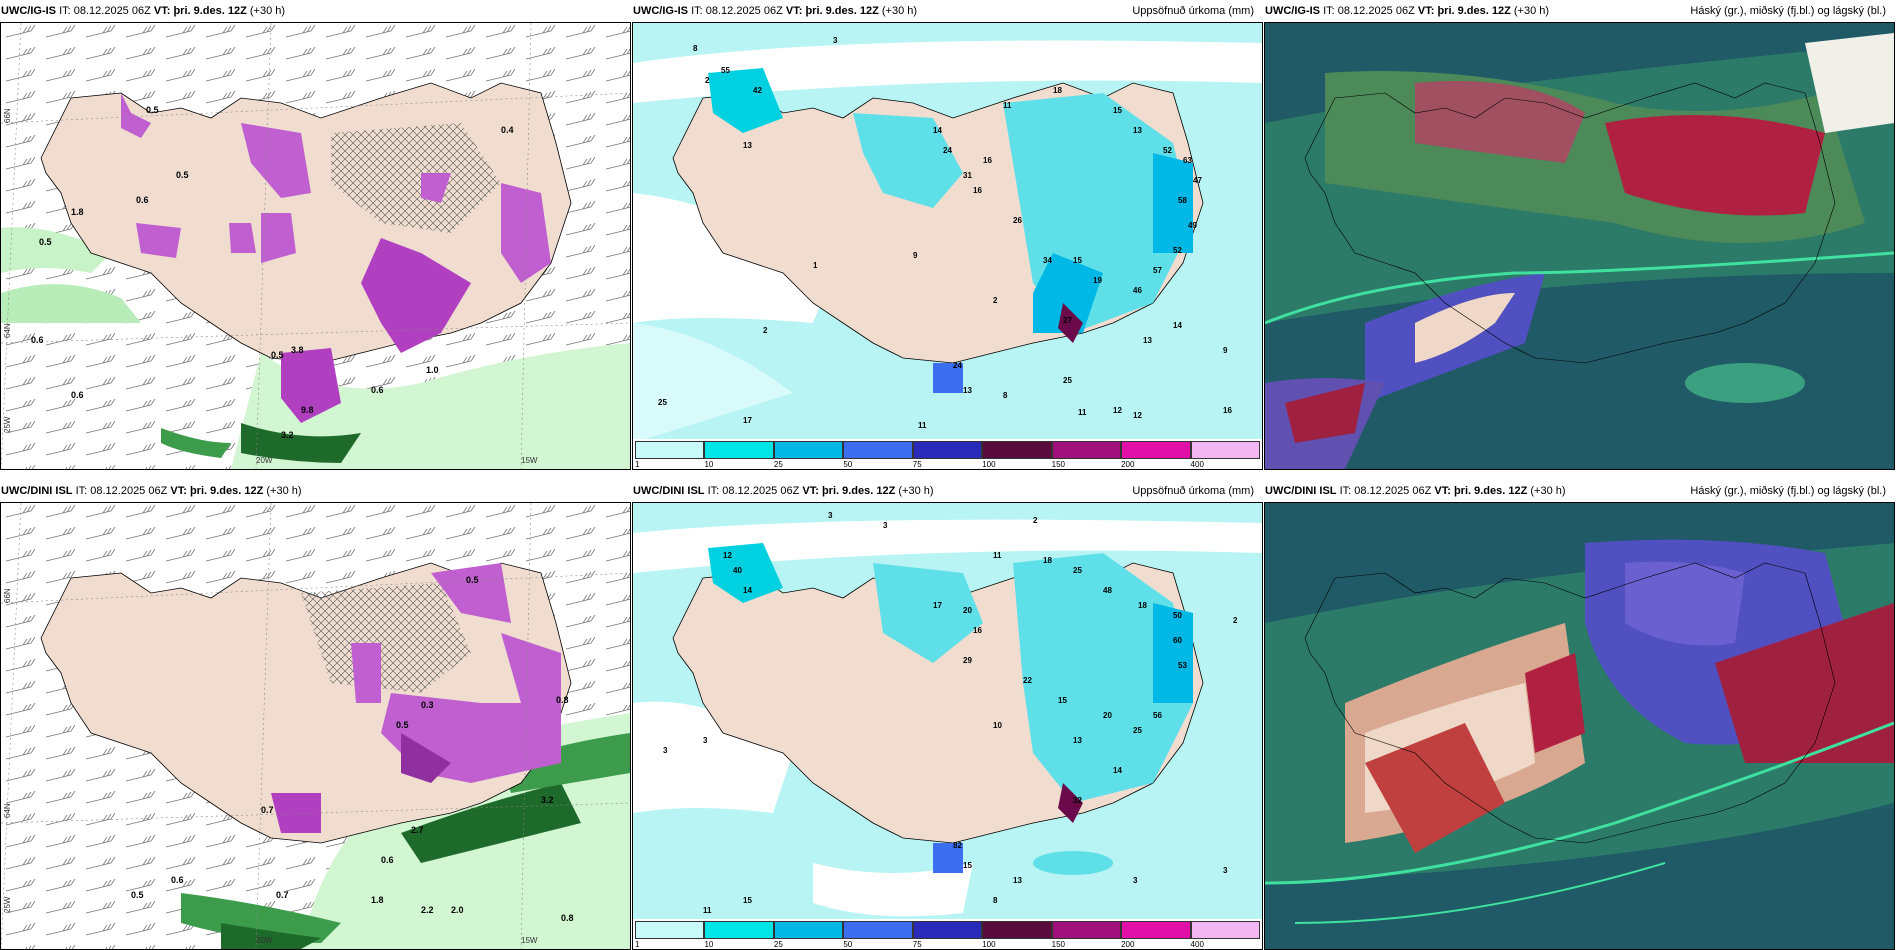 The image size is (1900, 950). Describe the element at coordinates (1107, 590) in the screenshot. I see `svg-text: 48` at that location.